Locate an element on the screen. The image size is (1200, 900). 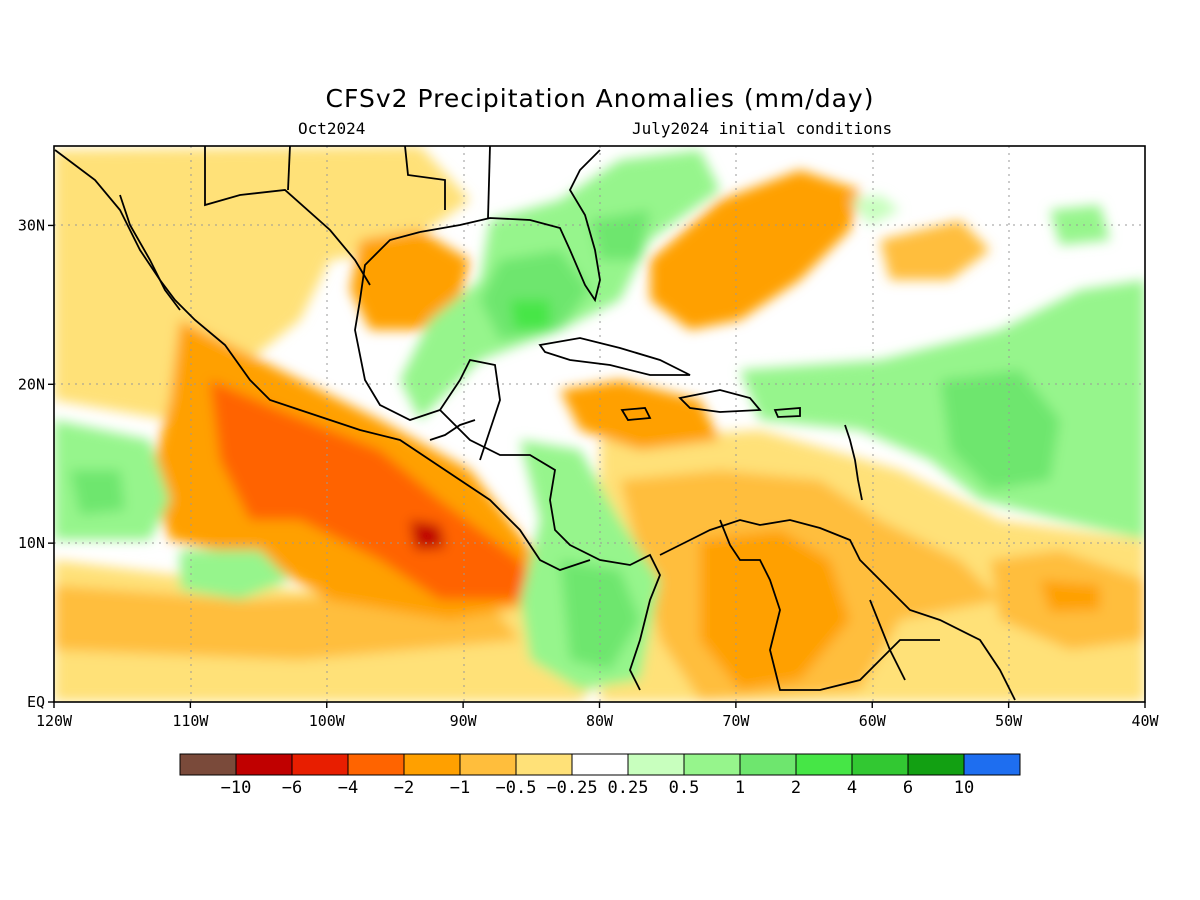
x-tick-label: 120W is located at coordinates (54, 721).